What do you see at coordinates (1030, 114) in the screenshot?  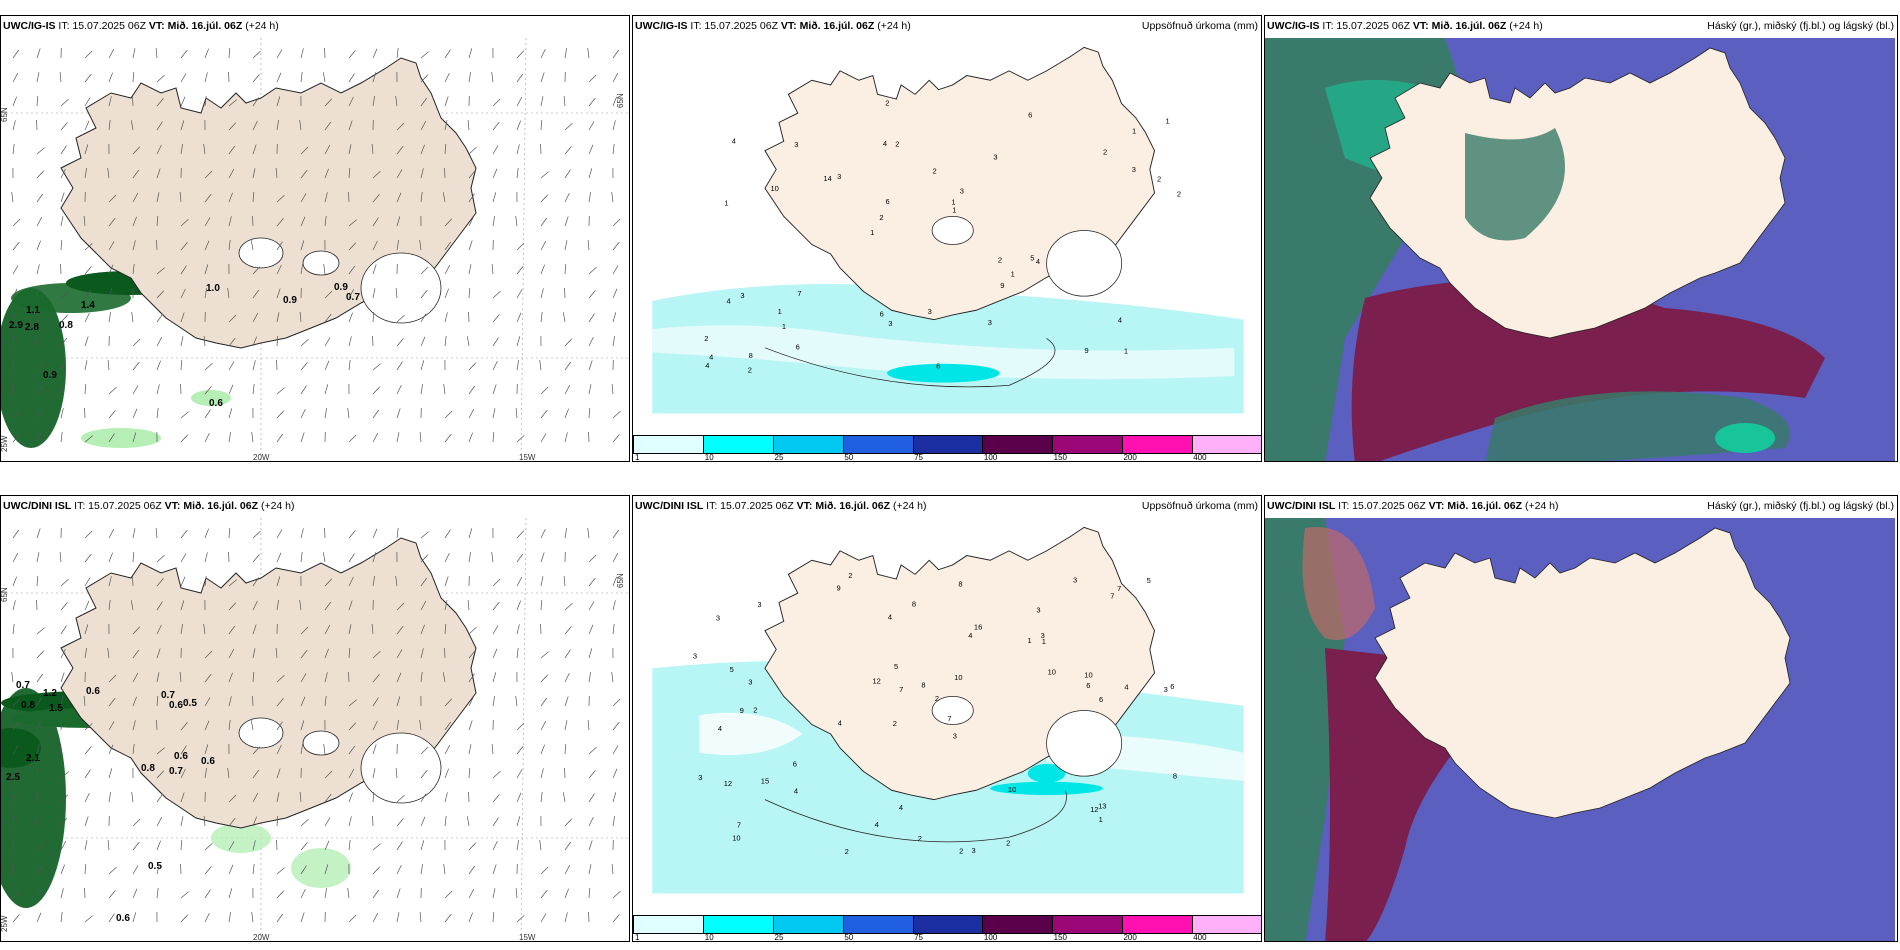 I see `precip-value: 6` at bounding box center [1030, 114].